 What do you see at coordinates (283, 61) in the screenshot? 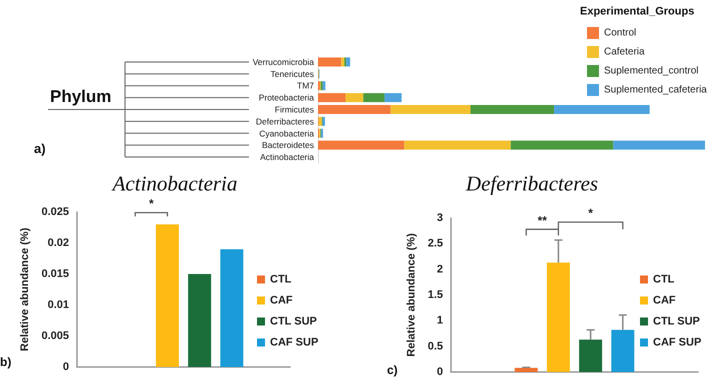
I see `y-tick-label: Verrucomicrobia` at bounding box center [283, 61].